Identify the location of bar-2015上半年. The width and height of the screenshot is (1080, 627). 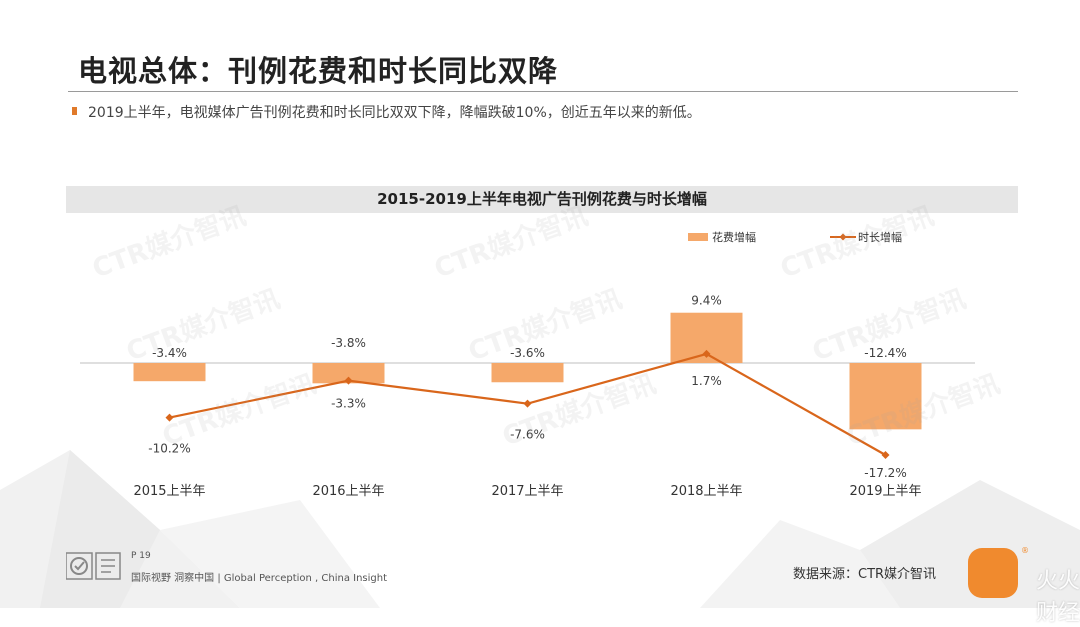
(169, 372).